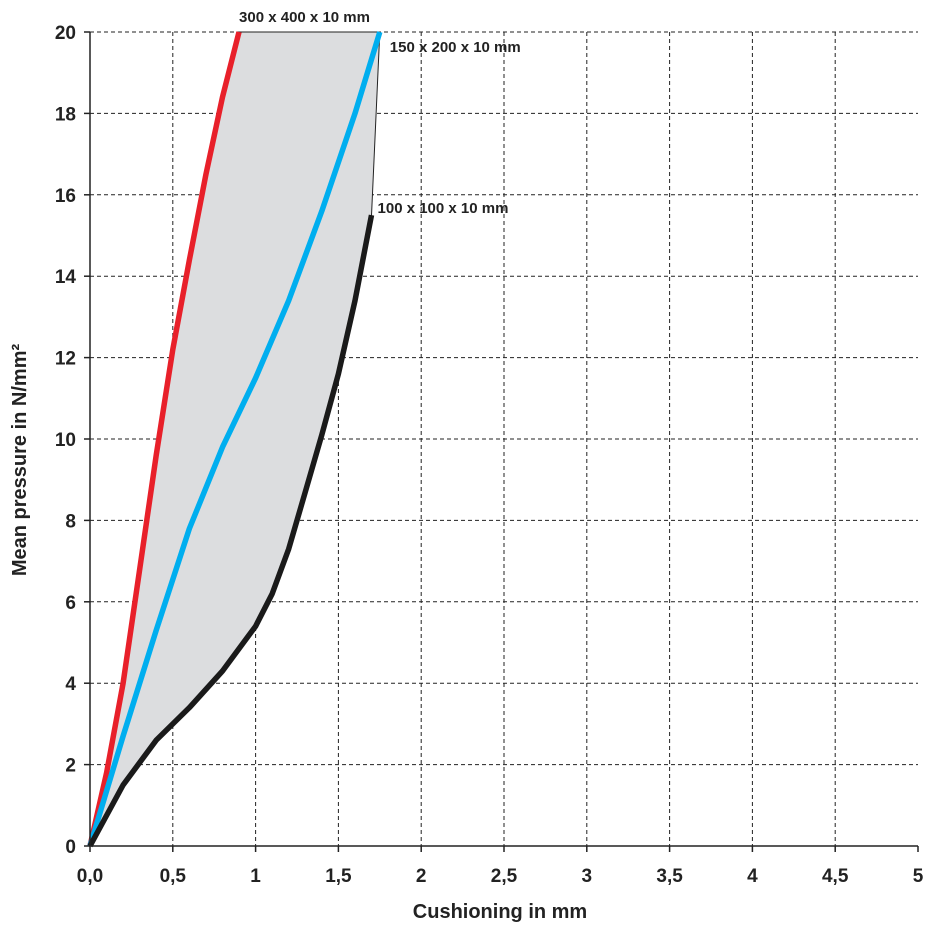 Image resolution: width=927 pixels, height=927 pixels. Describe the element at coordinates (338, 876) in the screenshot. I see `x-tick-label: 1,5` at that location.